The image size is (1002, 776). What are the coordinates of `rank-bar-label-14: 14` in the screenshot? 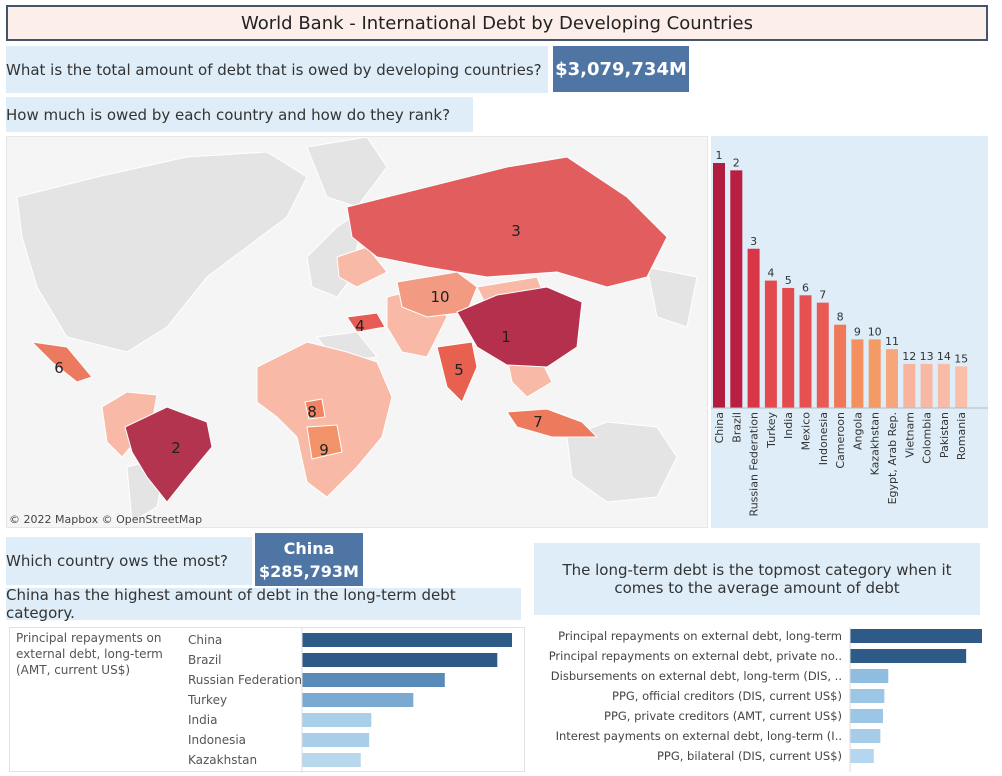 It's located at (944, 356).